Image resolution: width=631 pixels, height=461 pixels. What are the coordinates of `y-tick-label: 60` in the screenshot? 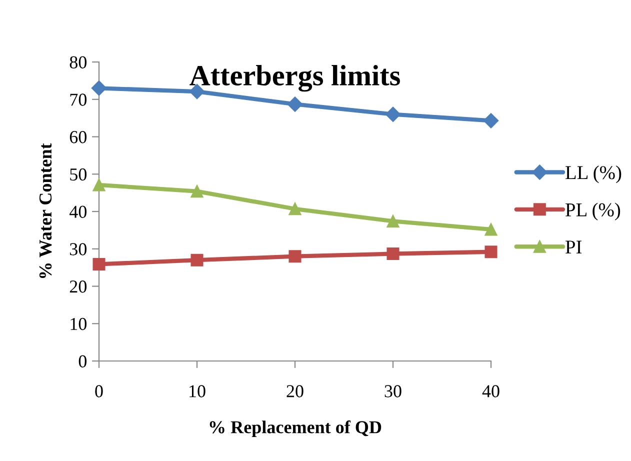 It's located at (78, 137).